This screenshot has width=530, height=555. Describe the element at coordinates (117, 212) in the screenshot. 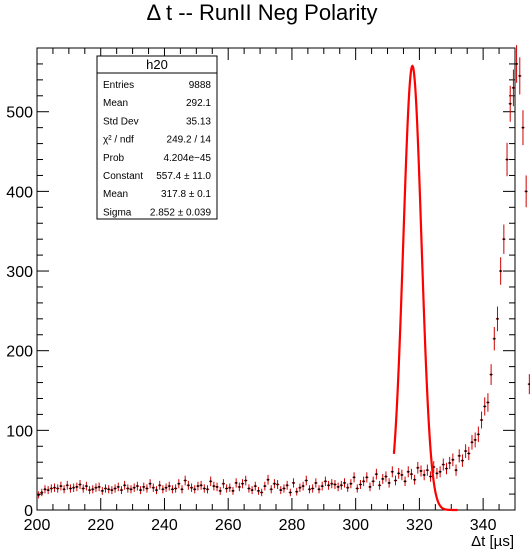

I see `stats-row-label: Sigma` at that location.